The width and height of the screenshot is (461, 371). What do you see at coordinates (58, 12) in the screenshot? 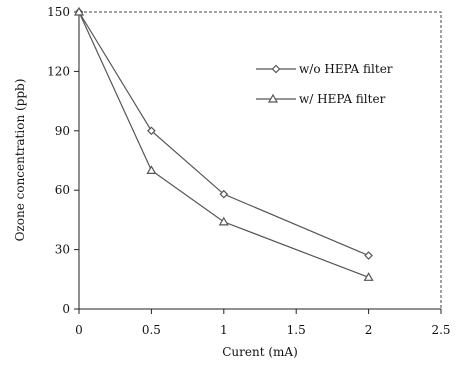
I see `y-tick-label: 150` at bounding box center [58, 12].